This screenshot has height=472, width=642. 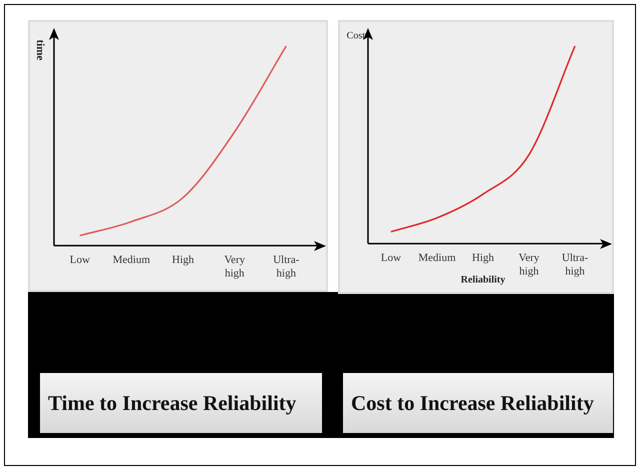 What do you see at coordinates (356, 36) in the screenshot?
I see `y-axis-title: Cost` at bounding box center [356, 36].